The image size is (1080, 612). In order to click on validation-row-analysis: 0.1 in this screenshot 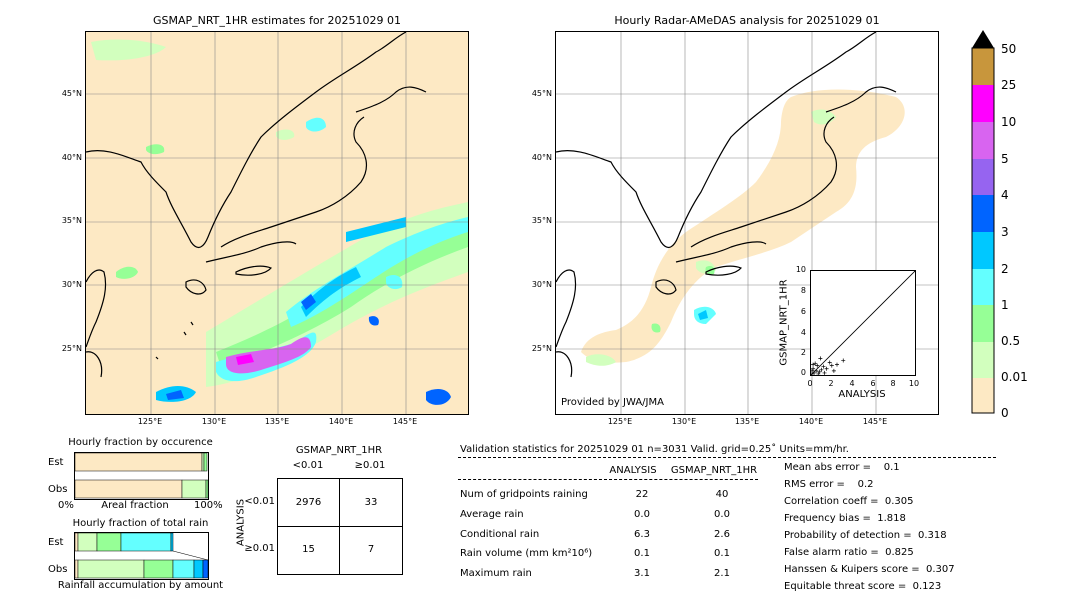, I will do `click(642, 553)`.